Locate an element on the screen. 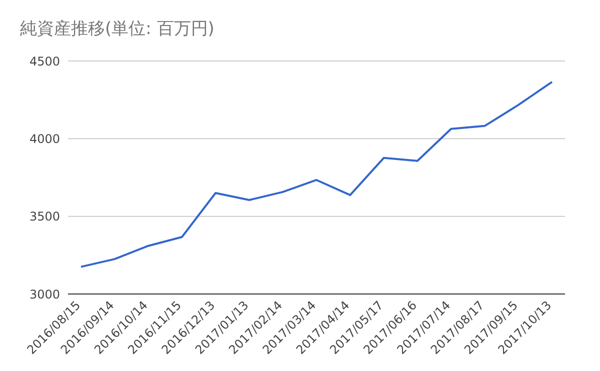 This screenshot has width=600, height=371. y-tick-label: 3000 is located at coordinates (44, 294).